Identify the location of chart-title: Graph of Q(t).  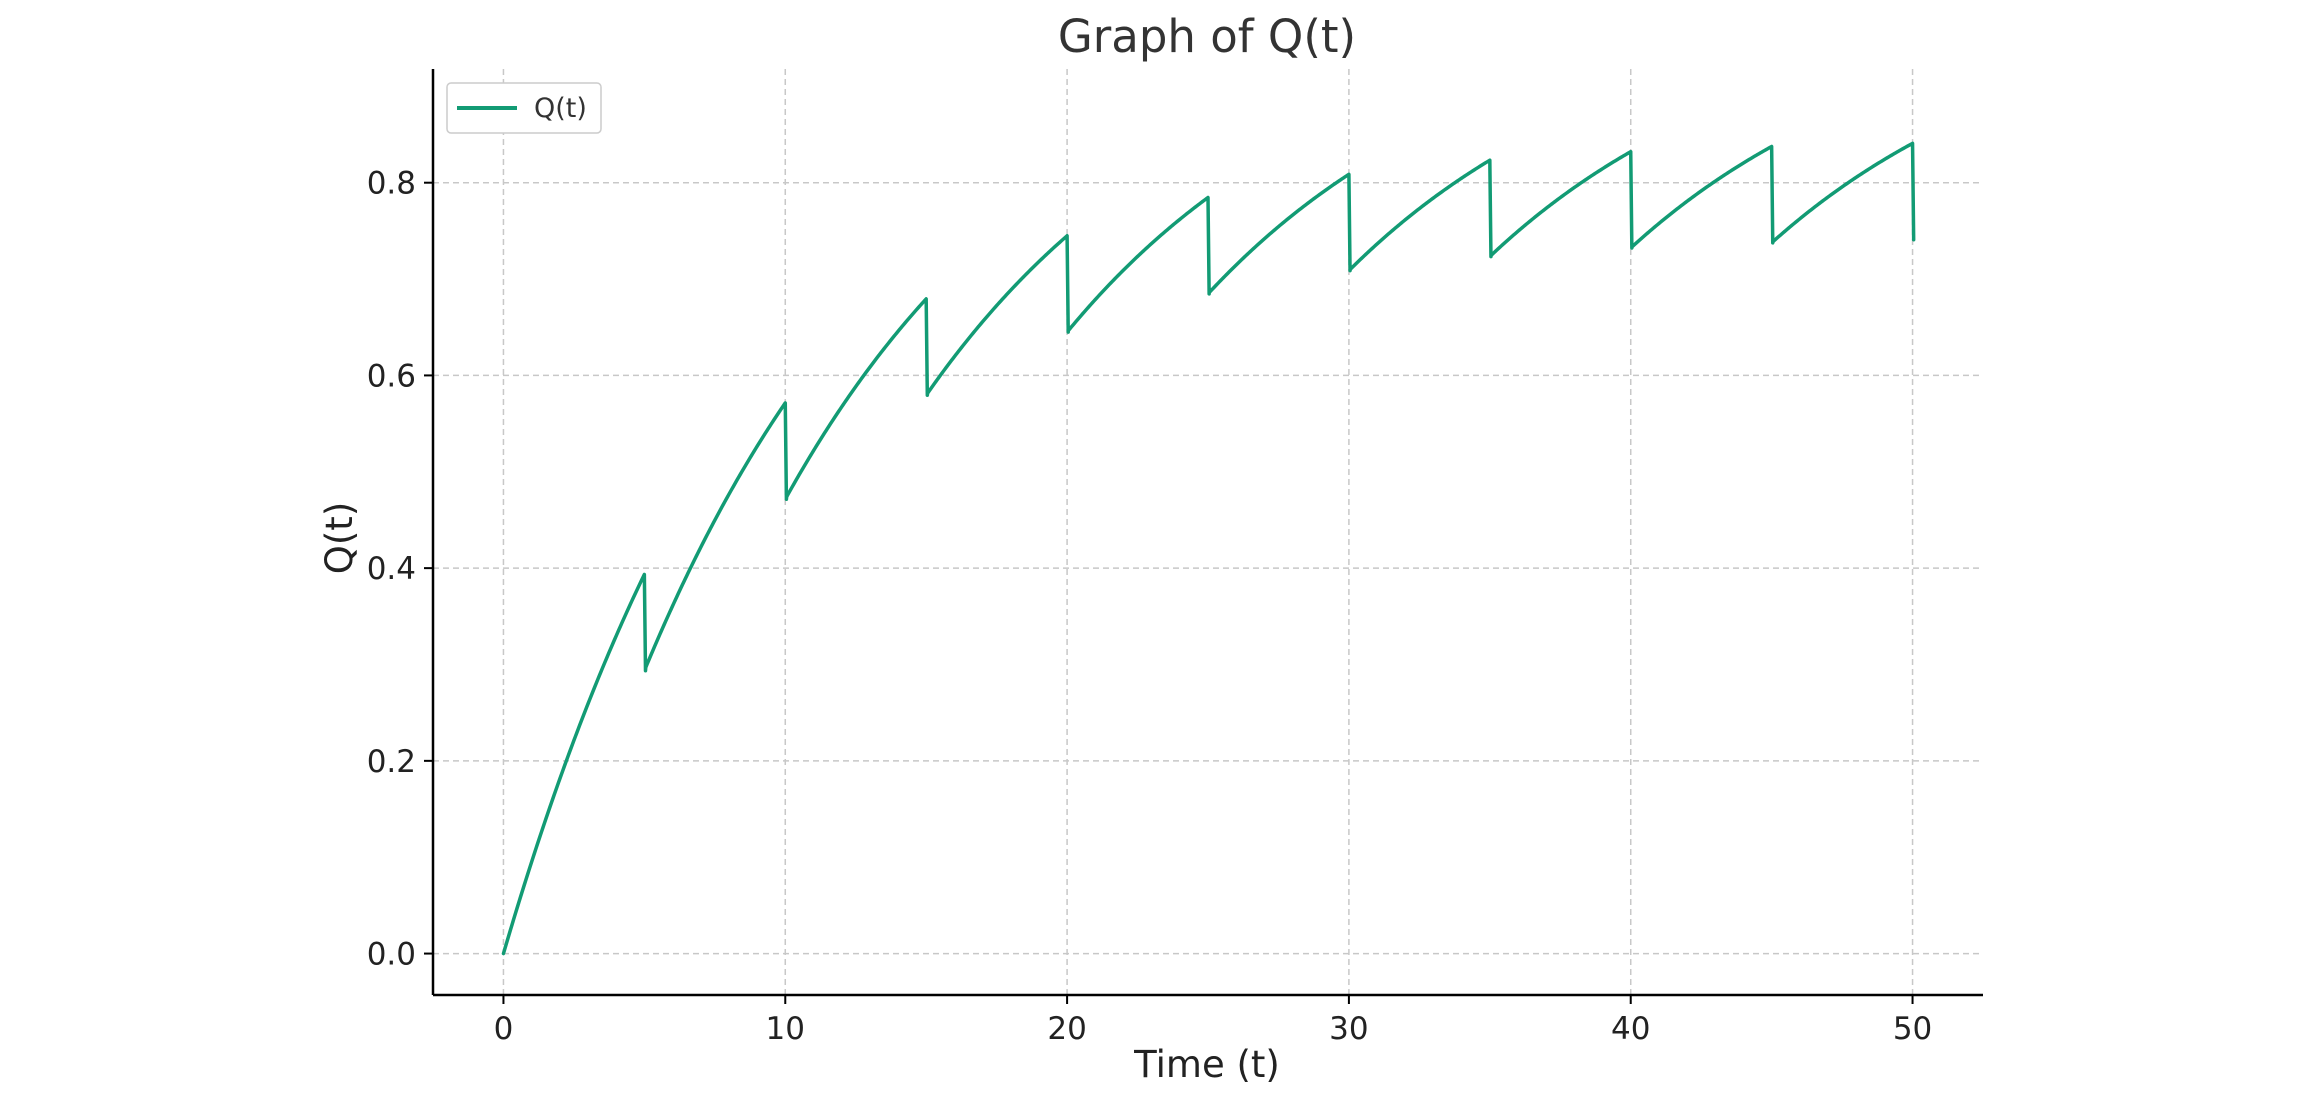
(1207, 36).